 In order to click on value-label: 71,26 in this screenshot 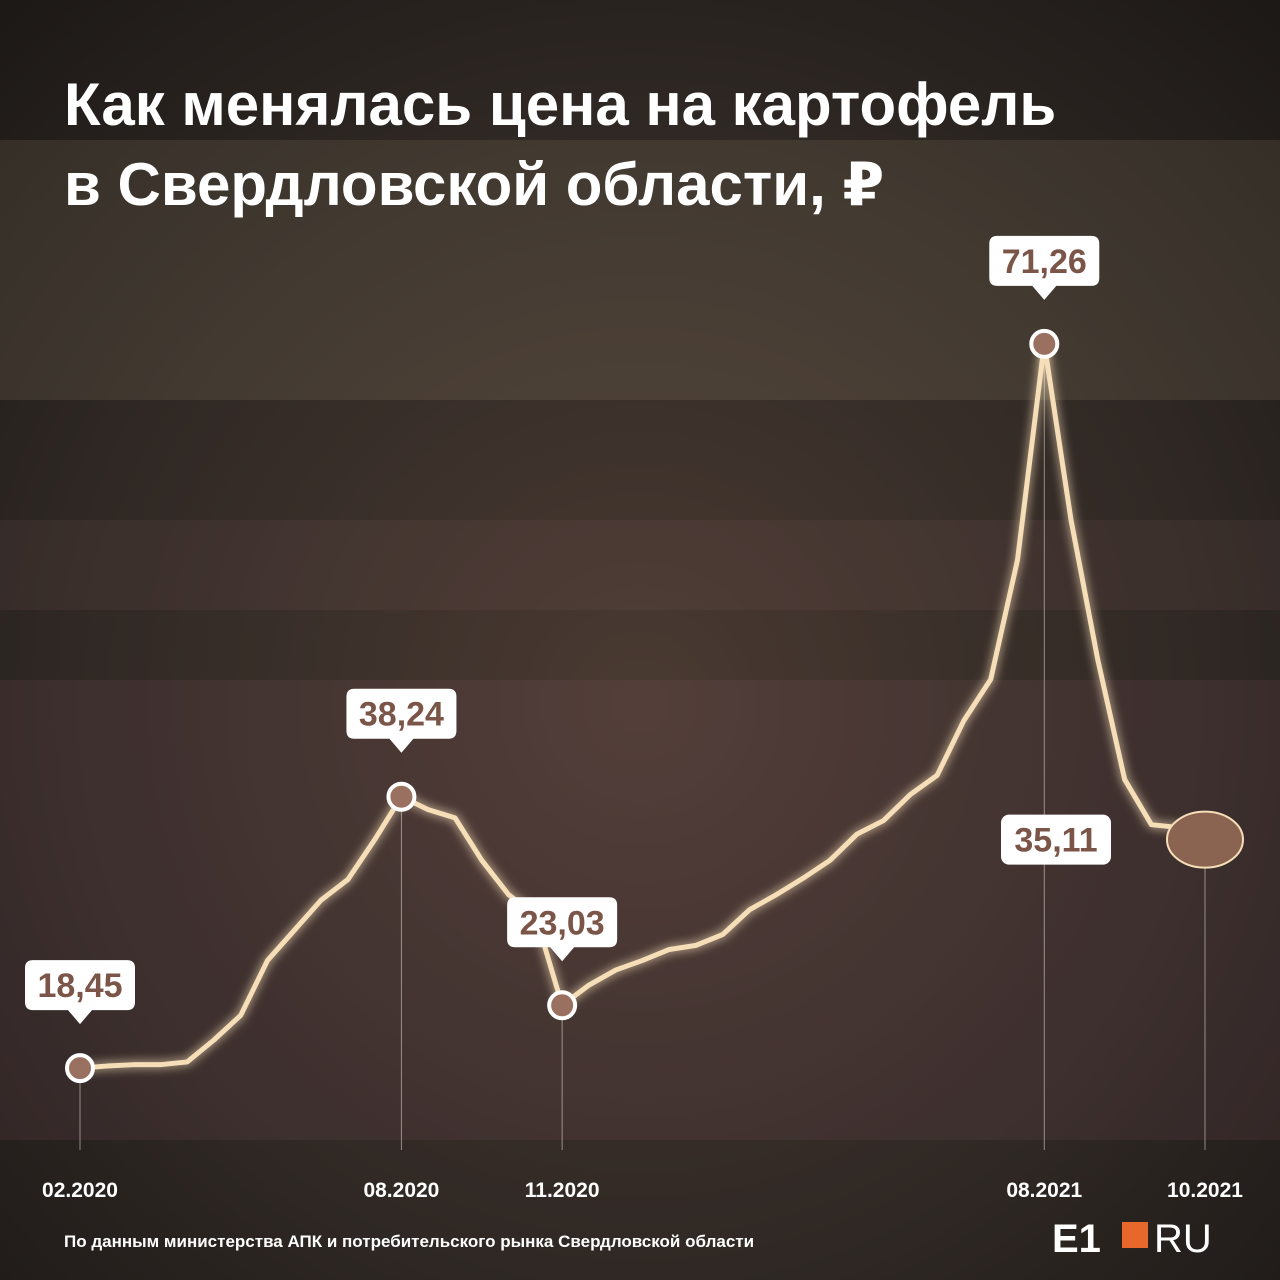, I will do `click(1044, 262)`.